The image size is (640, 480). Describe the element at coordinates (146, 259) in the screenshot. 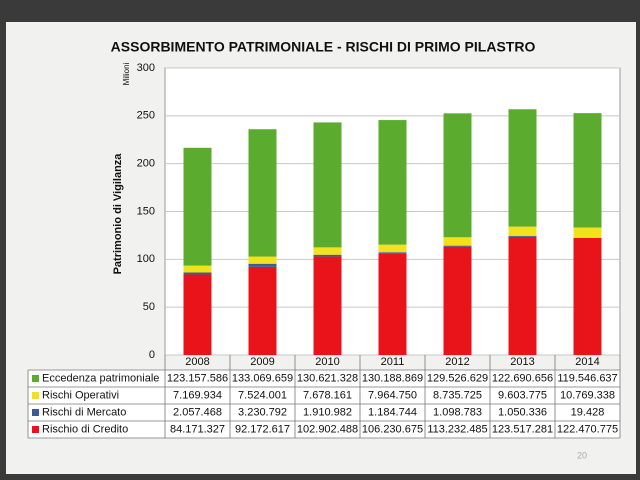

I see `y-tick-label: 100` at that location.